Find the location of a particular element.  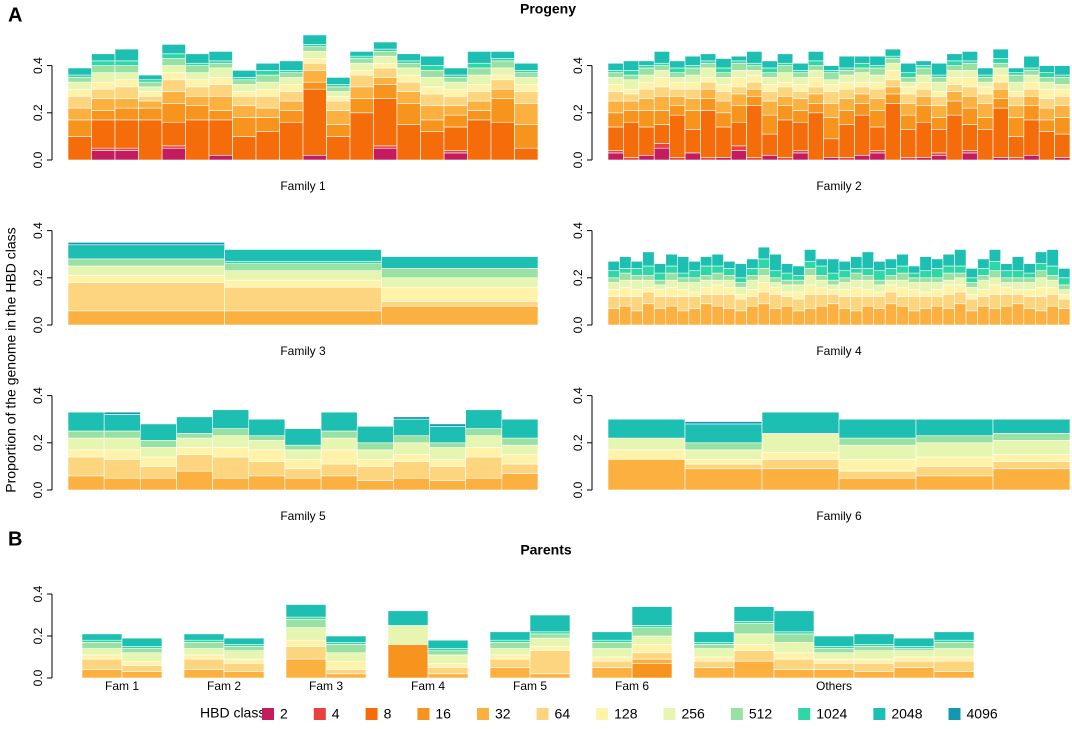

group-label: Fam 6 is located at coordinates (632, 686).